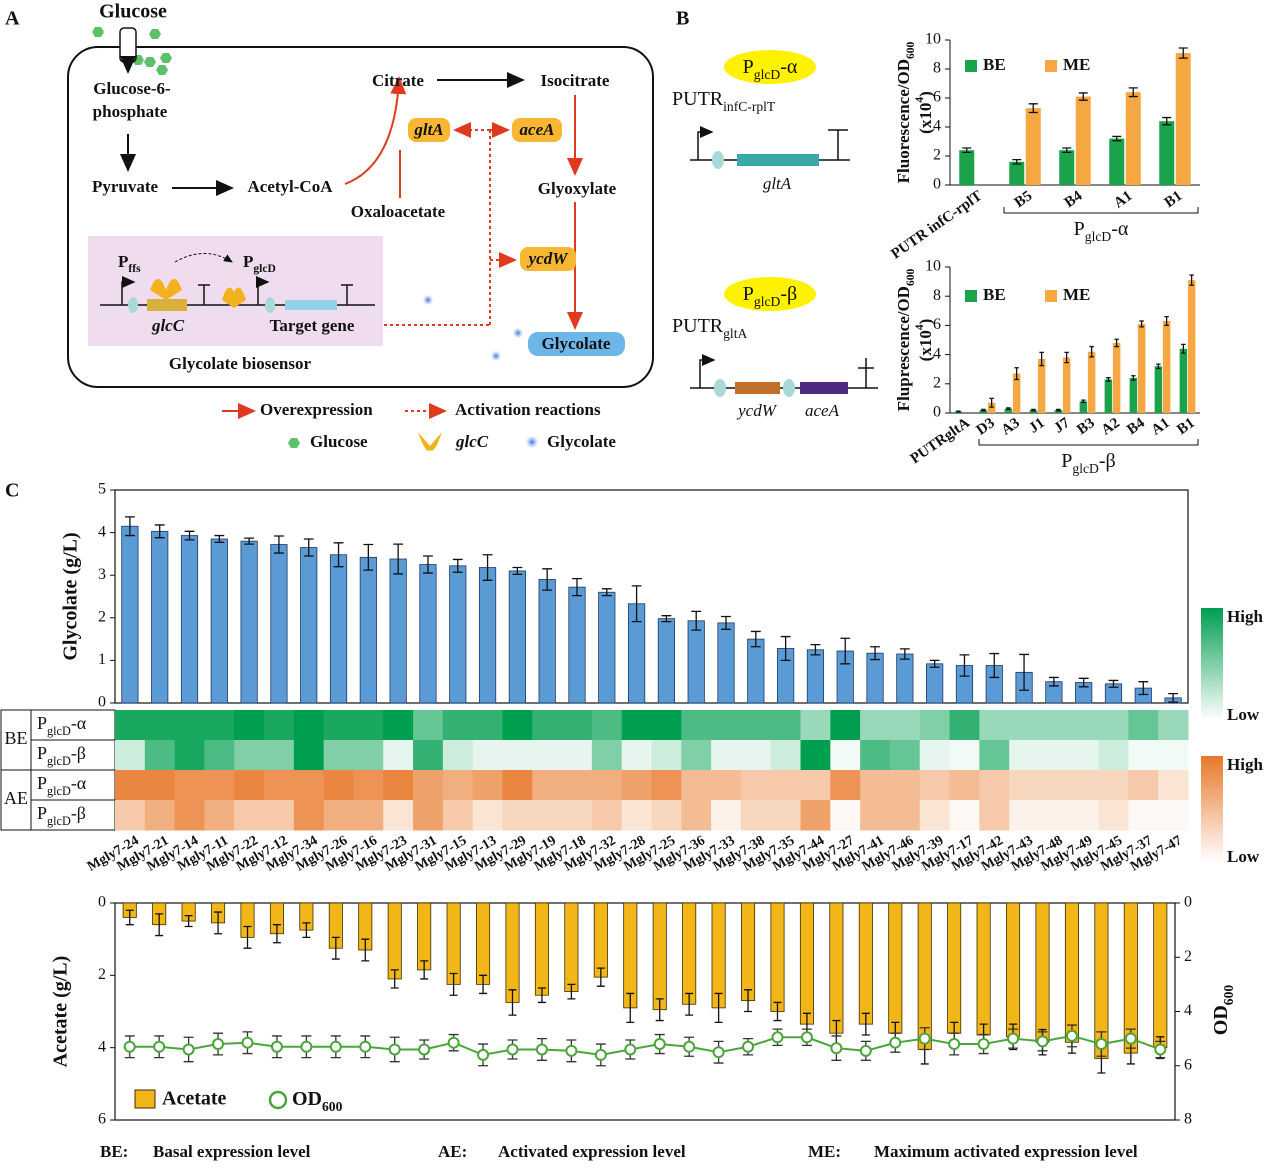 Image resolution: width=1271 pixels, height=1168 pixels. Describe the element at coordinates (1186, 426) in the screenshot. I see `x-tick-label: B1` at that location.